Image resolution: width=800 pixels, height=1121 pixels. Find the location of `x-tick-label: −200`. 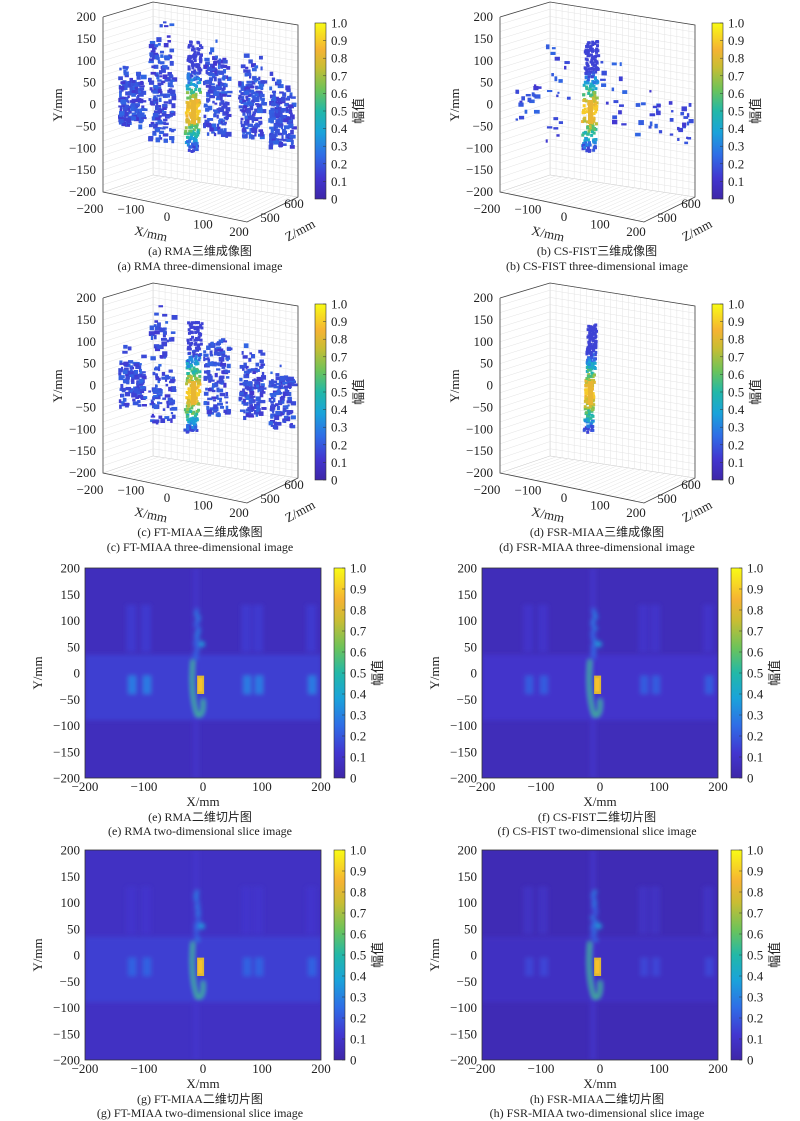

x-tick-label: −200 is located at coordinates (487, 489).